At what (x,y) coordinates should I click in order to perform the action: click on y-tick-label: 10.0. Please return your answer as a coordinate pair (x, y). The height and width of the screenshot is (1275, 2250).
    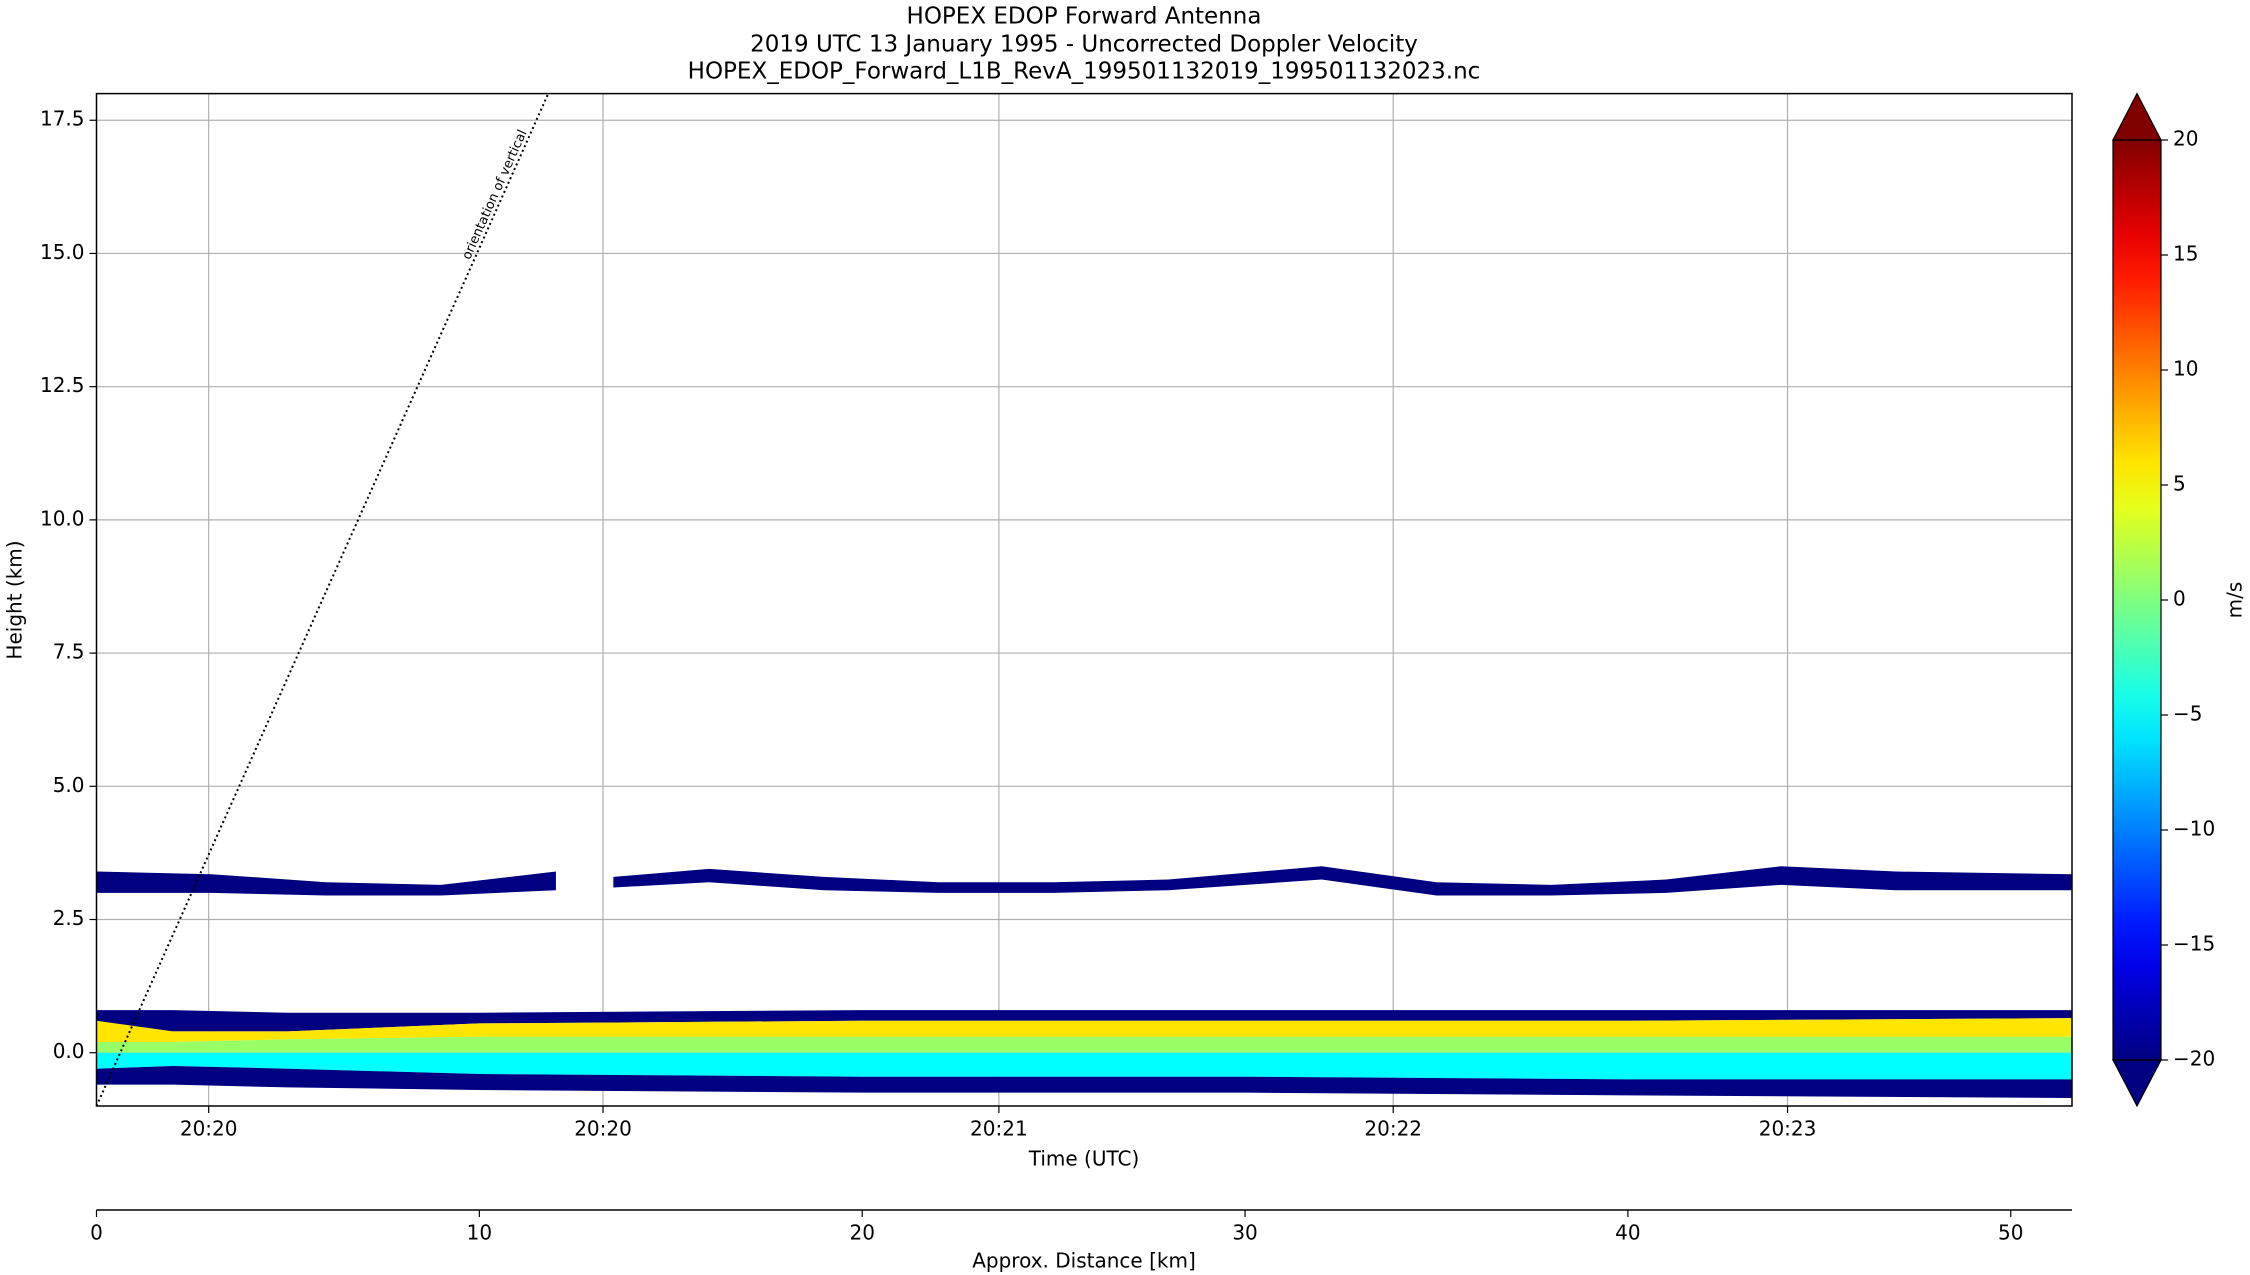
    Looking at the image, I should click on (62, 518).